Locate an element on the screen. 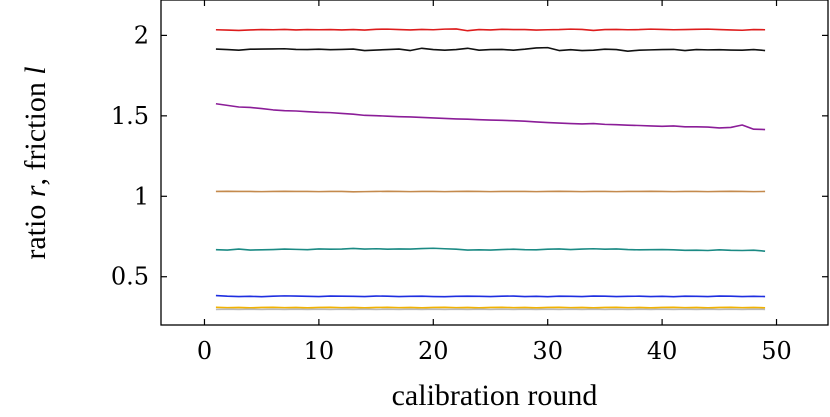  y-tick-label-0.5: 0.5 is located at coordinates (130, 277).